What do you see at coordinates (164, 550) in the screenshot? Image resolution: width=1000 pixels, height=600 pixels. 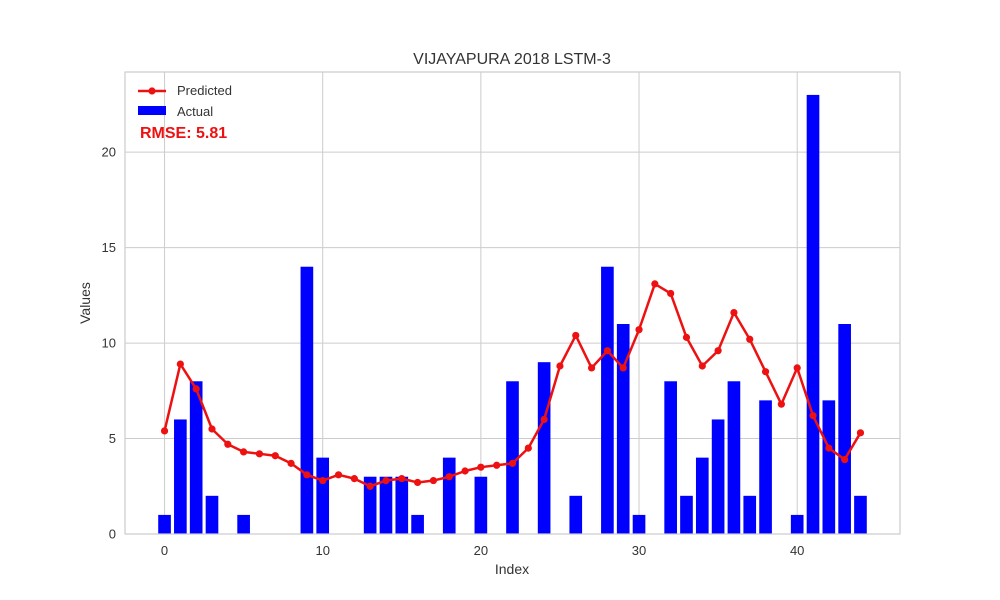 I see `x-tick-label: 0` at bounding box center [164, 550].